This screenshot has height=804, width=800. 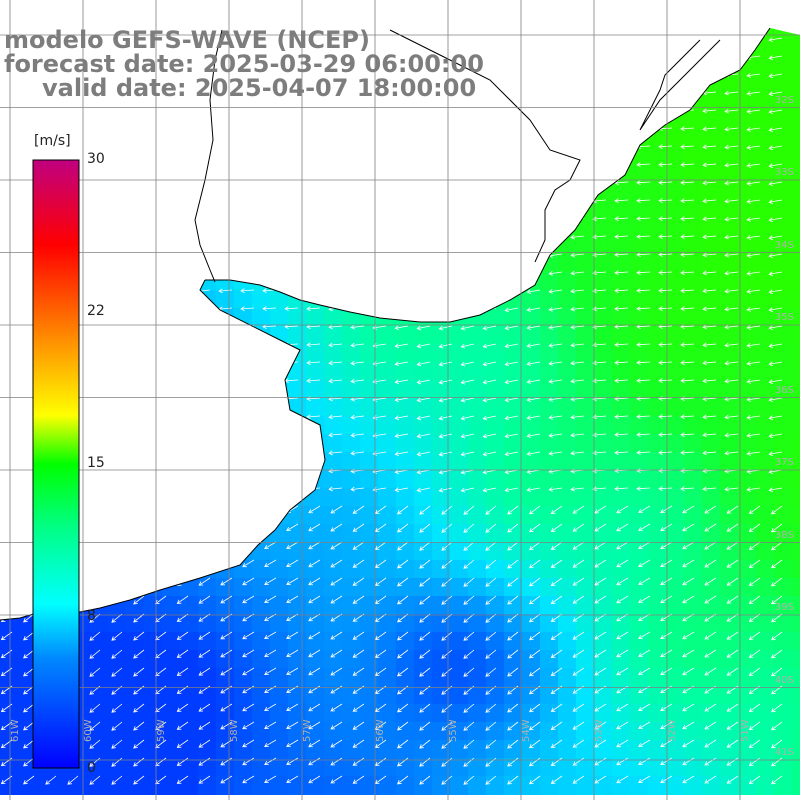 I want to click on lagoon-line, so click(x=680, y=85).